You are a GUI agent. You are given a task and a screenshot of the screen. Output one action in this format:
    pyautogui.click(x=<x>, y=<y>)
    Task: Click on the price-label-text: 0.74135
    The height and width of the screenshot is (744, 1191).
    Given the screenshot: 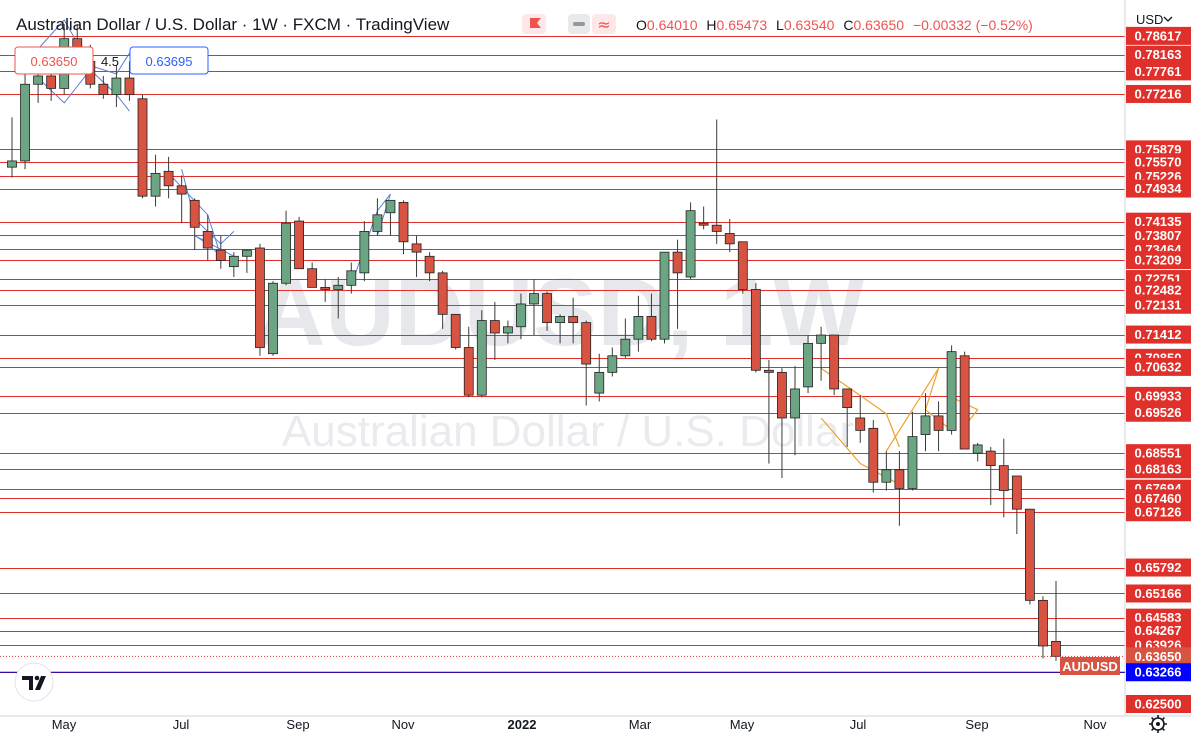 What is the action you would take?
    pyautogui.click(x=1158, y=221)
    